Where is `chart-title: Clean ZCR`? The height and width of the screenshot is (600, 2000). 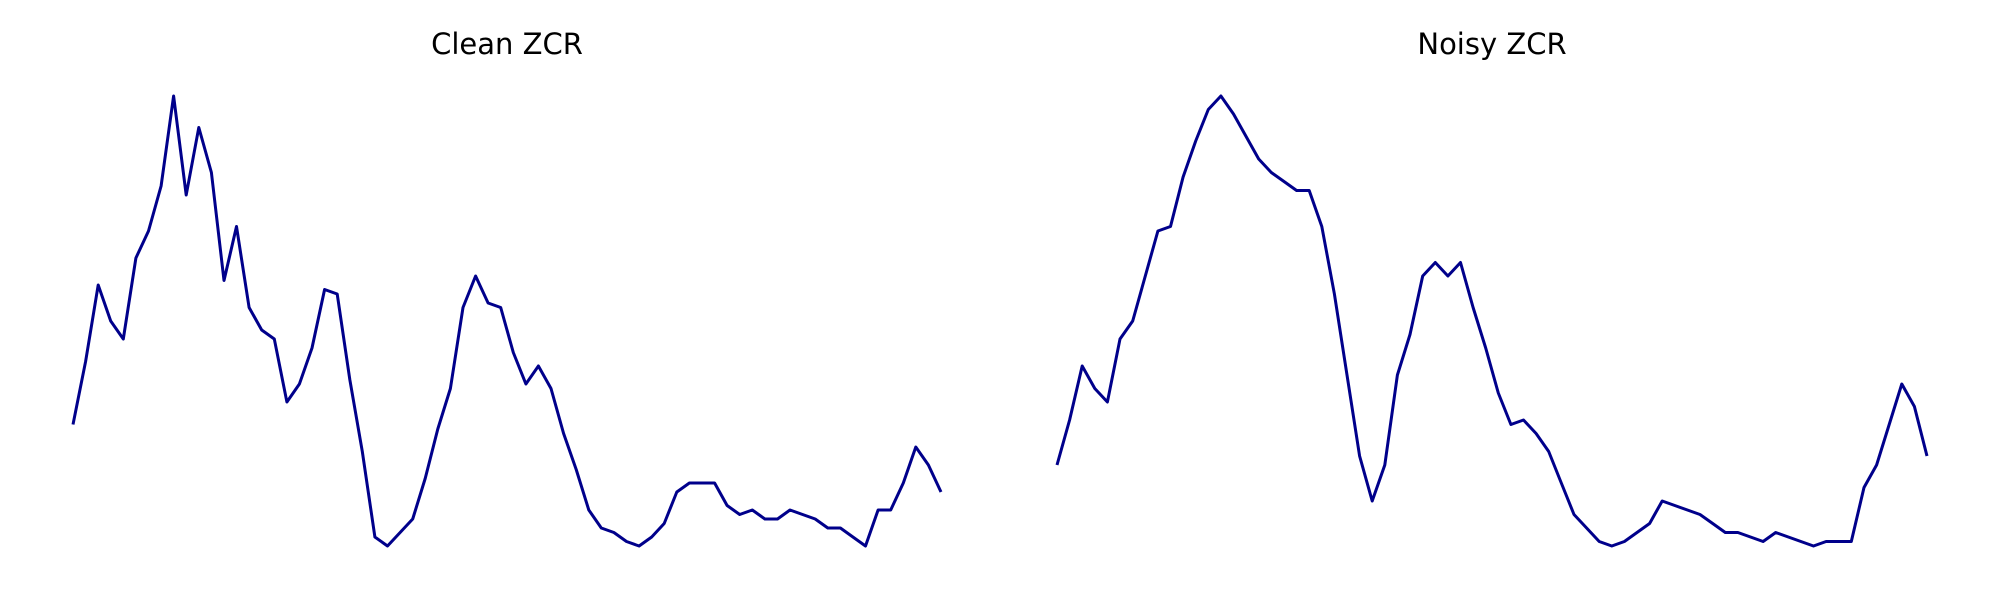 chart-title: Clean ZCR is located at coordinates (507, 44).